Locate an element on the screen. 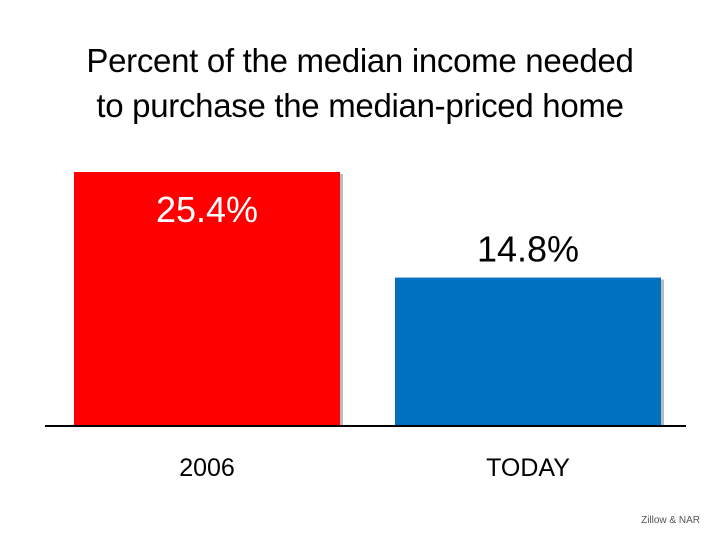  source-note: Zillow & NAR is located at coordinates (670, 520).